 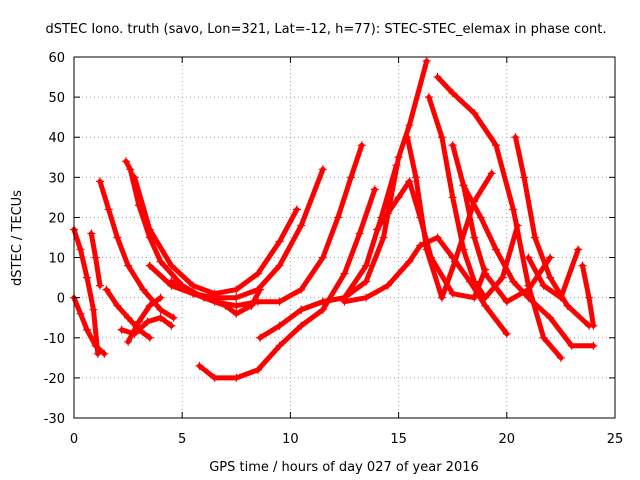 I want to click on y-axis-label: dSTEC / TECUs, so click(x=17, y=238).